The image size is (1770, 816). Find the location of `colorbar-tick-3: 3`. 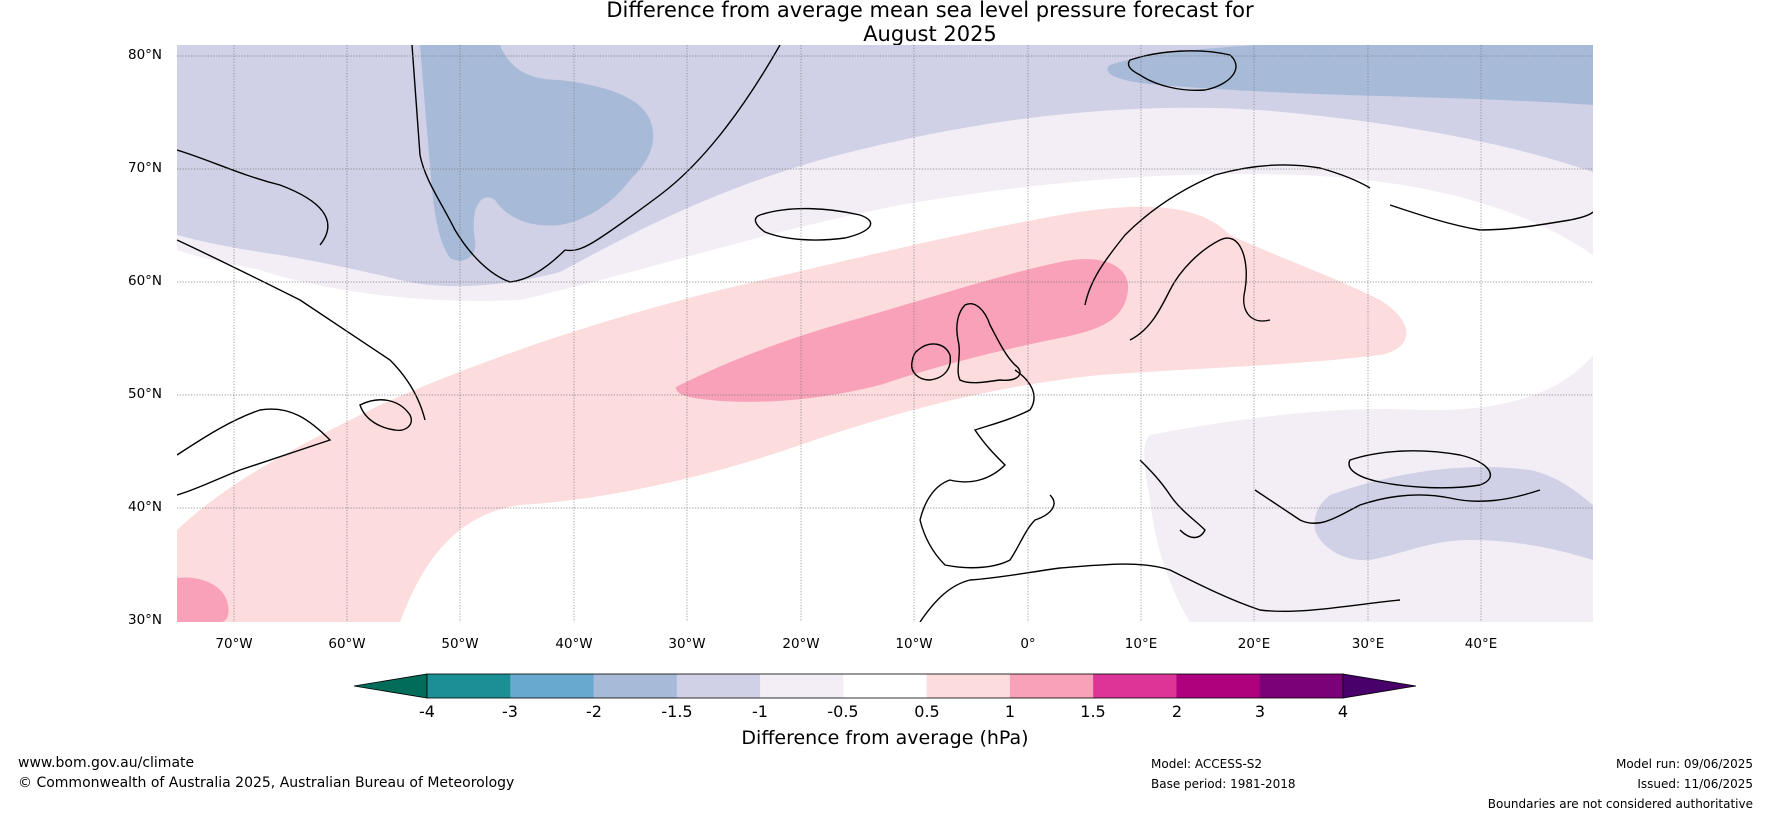

colorbar-tick-3: 3 is located at coordinates (1260, 711).